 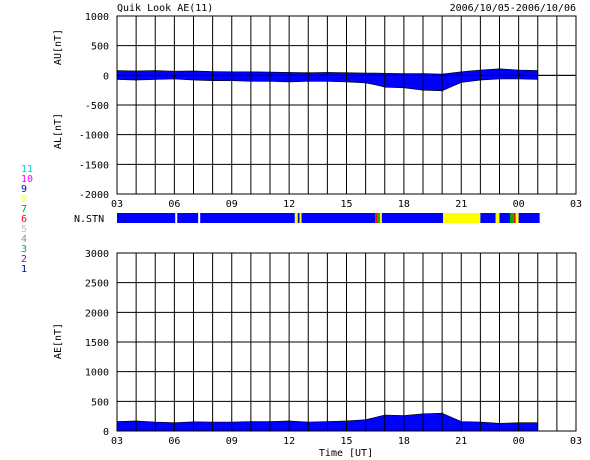 I want to click on station-legend-item: 9, so click(x=24, y=189).